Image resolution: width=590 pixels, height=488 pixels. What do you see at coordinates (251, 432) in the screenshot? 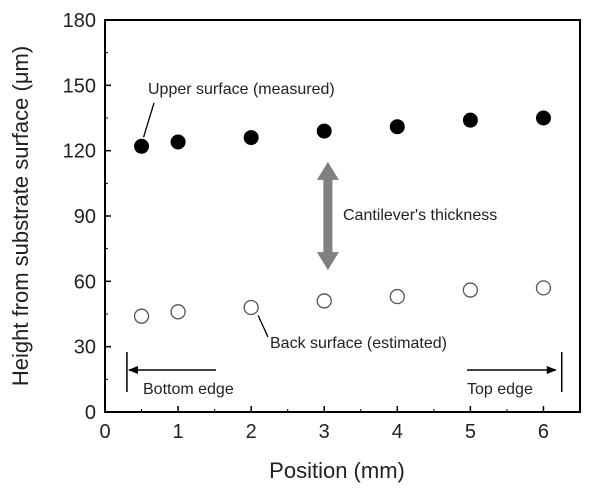
I see `x-tick-label: 2` at bounding box center [251, 432].